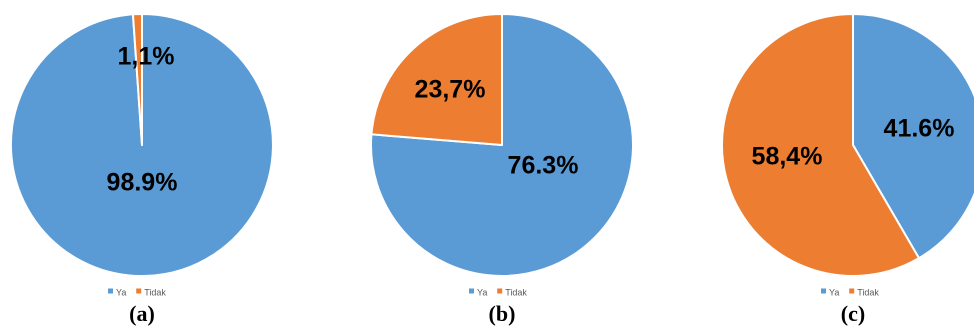 The height and width of the screenshot is (327, 974). I want to click on pie-slice-ya, so click(913, 136).